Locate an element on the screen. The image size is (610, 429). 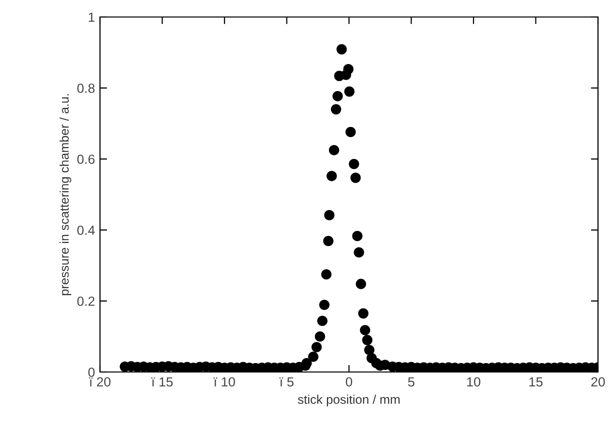
y-tick-label: 0.2 is located at coordinates (85, 301).